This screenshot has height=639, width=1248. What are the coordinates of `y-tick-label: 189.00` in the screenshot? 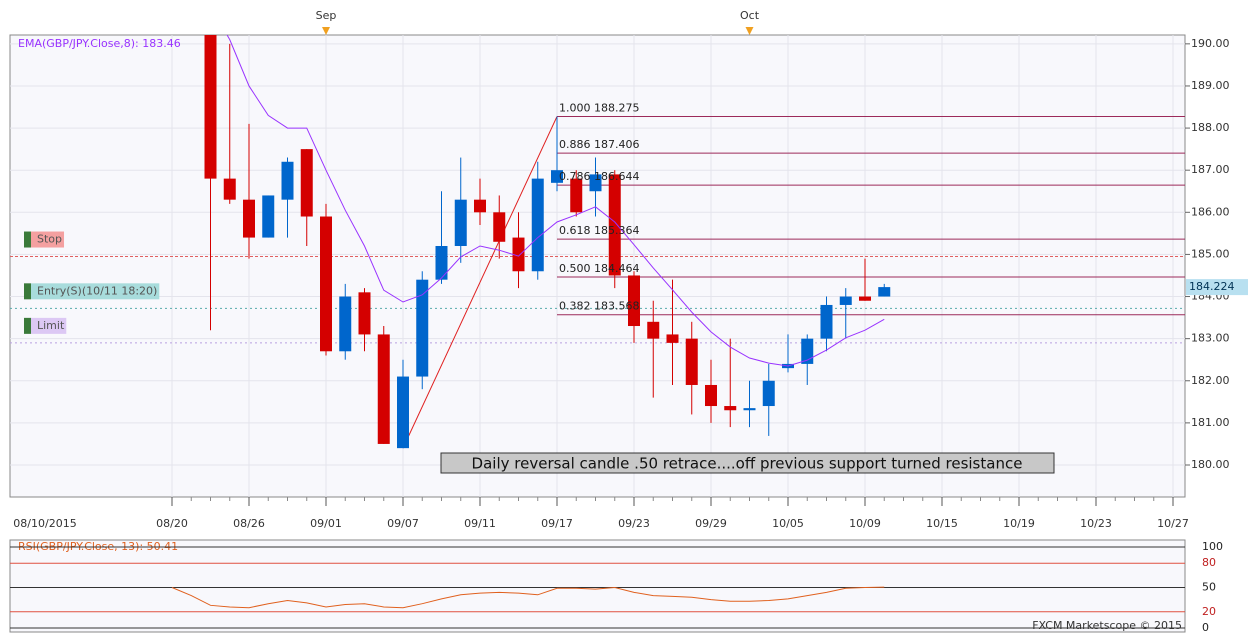 It's located at (1210, 85).